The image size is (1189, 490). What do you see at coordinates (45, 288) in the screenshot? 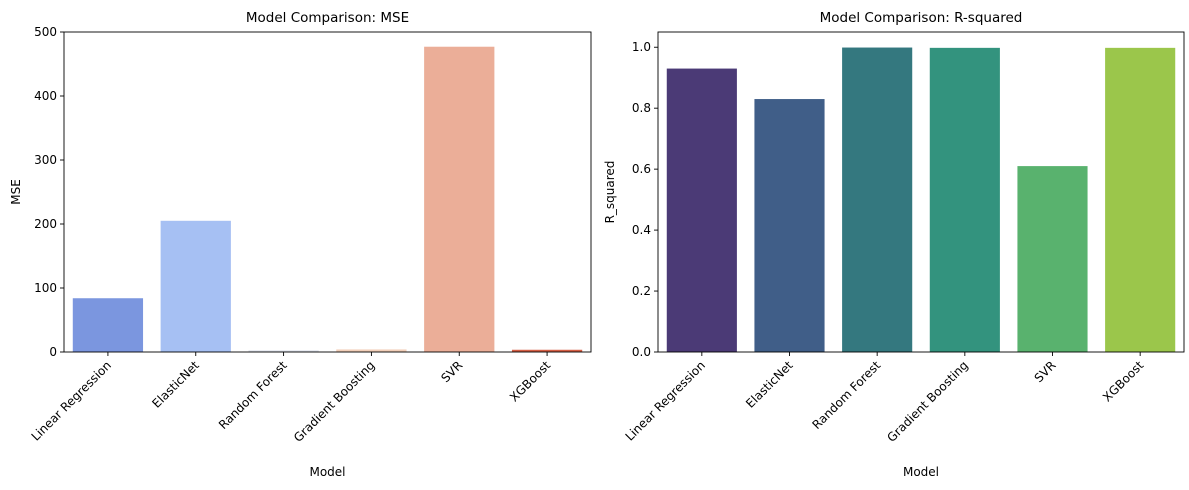
I see `y-tick-label: 100` at bounding box center [45, 288].